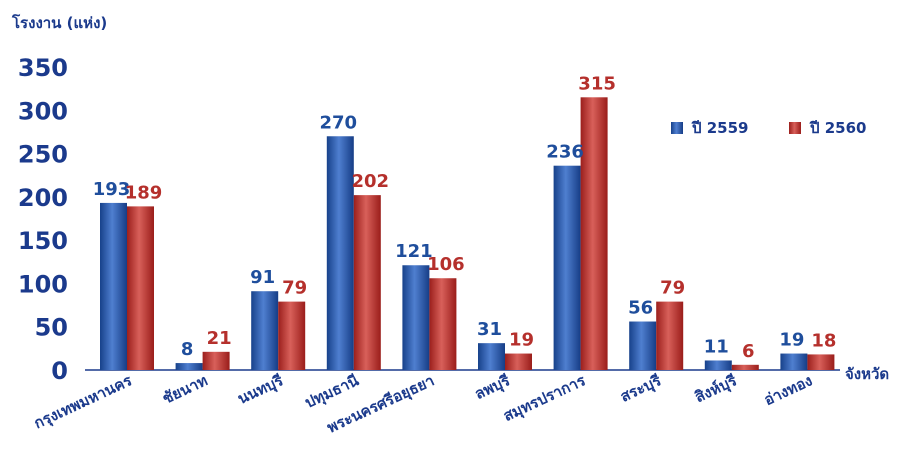  Describe the element at coordinates (43, 198) in the screenshot. I see `y-tick-label: 200` at that location.